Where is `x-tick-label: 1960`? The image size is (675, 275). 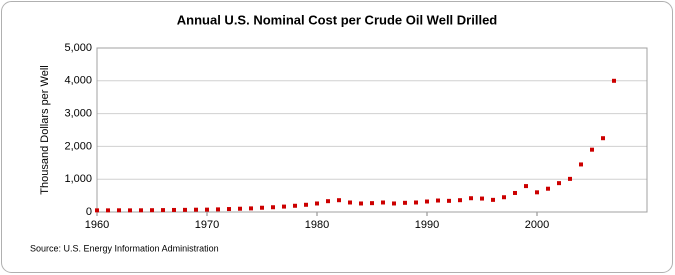
x-tick-label: 1960 is located at coordinates (97, 225).